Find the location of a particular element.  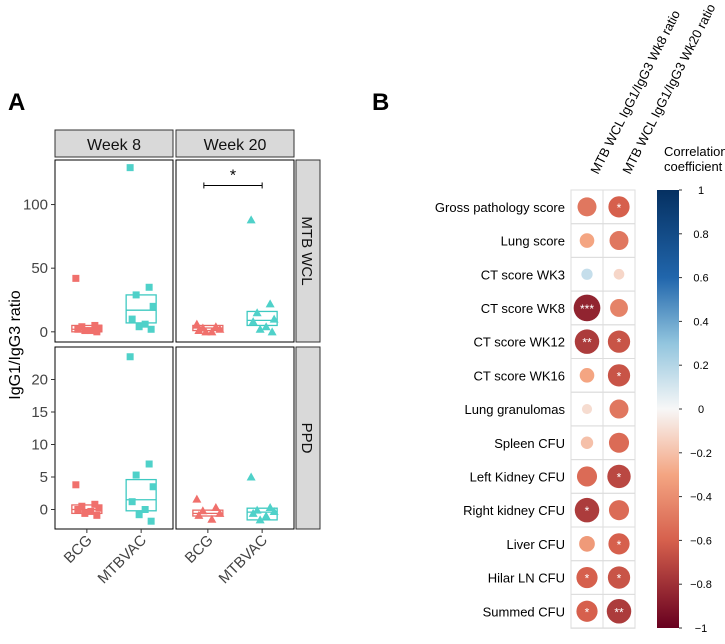

strip-week8-label: Week 8 is located at coordinates (114, 145).